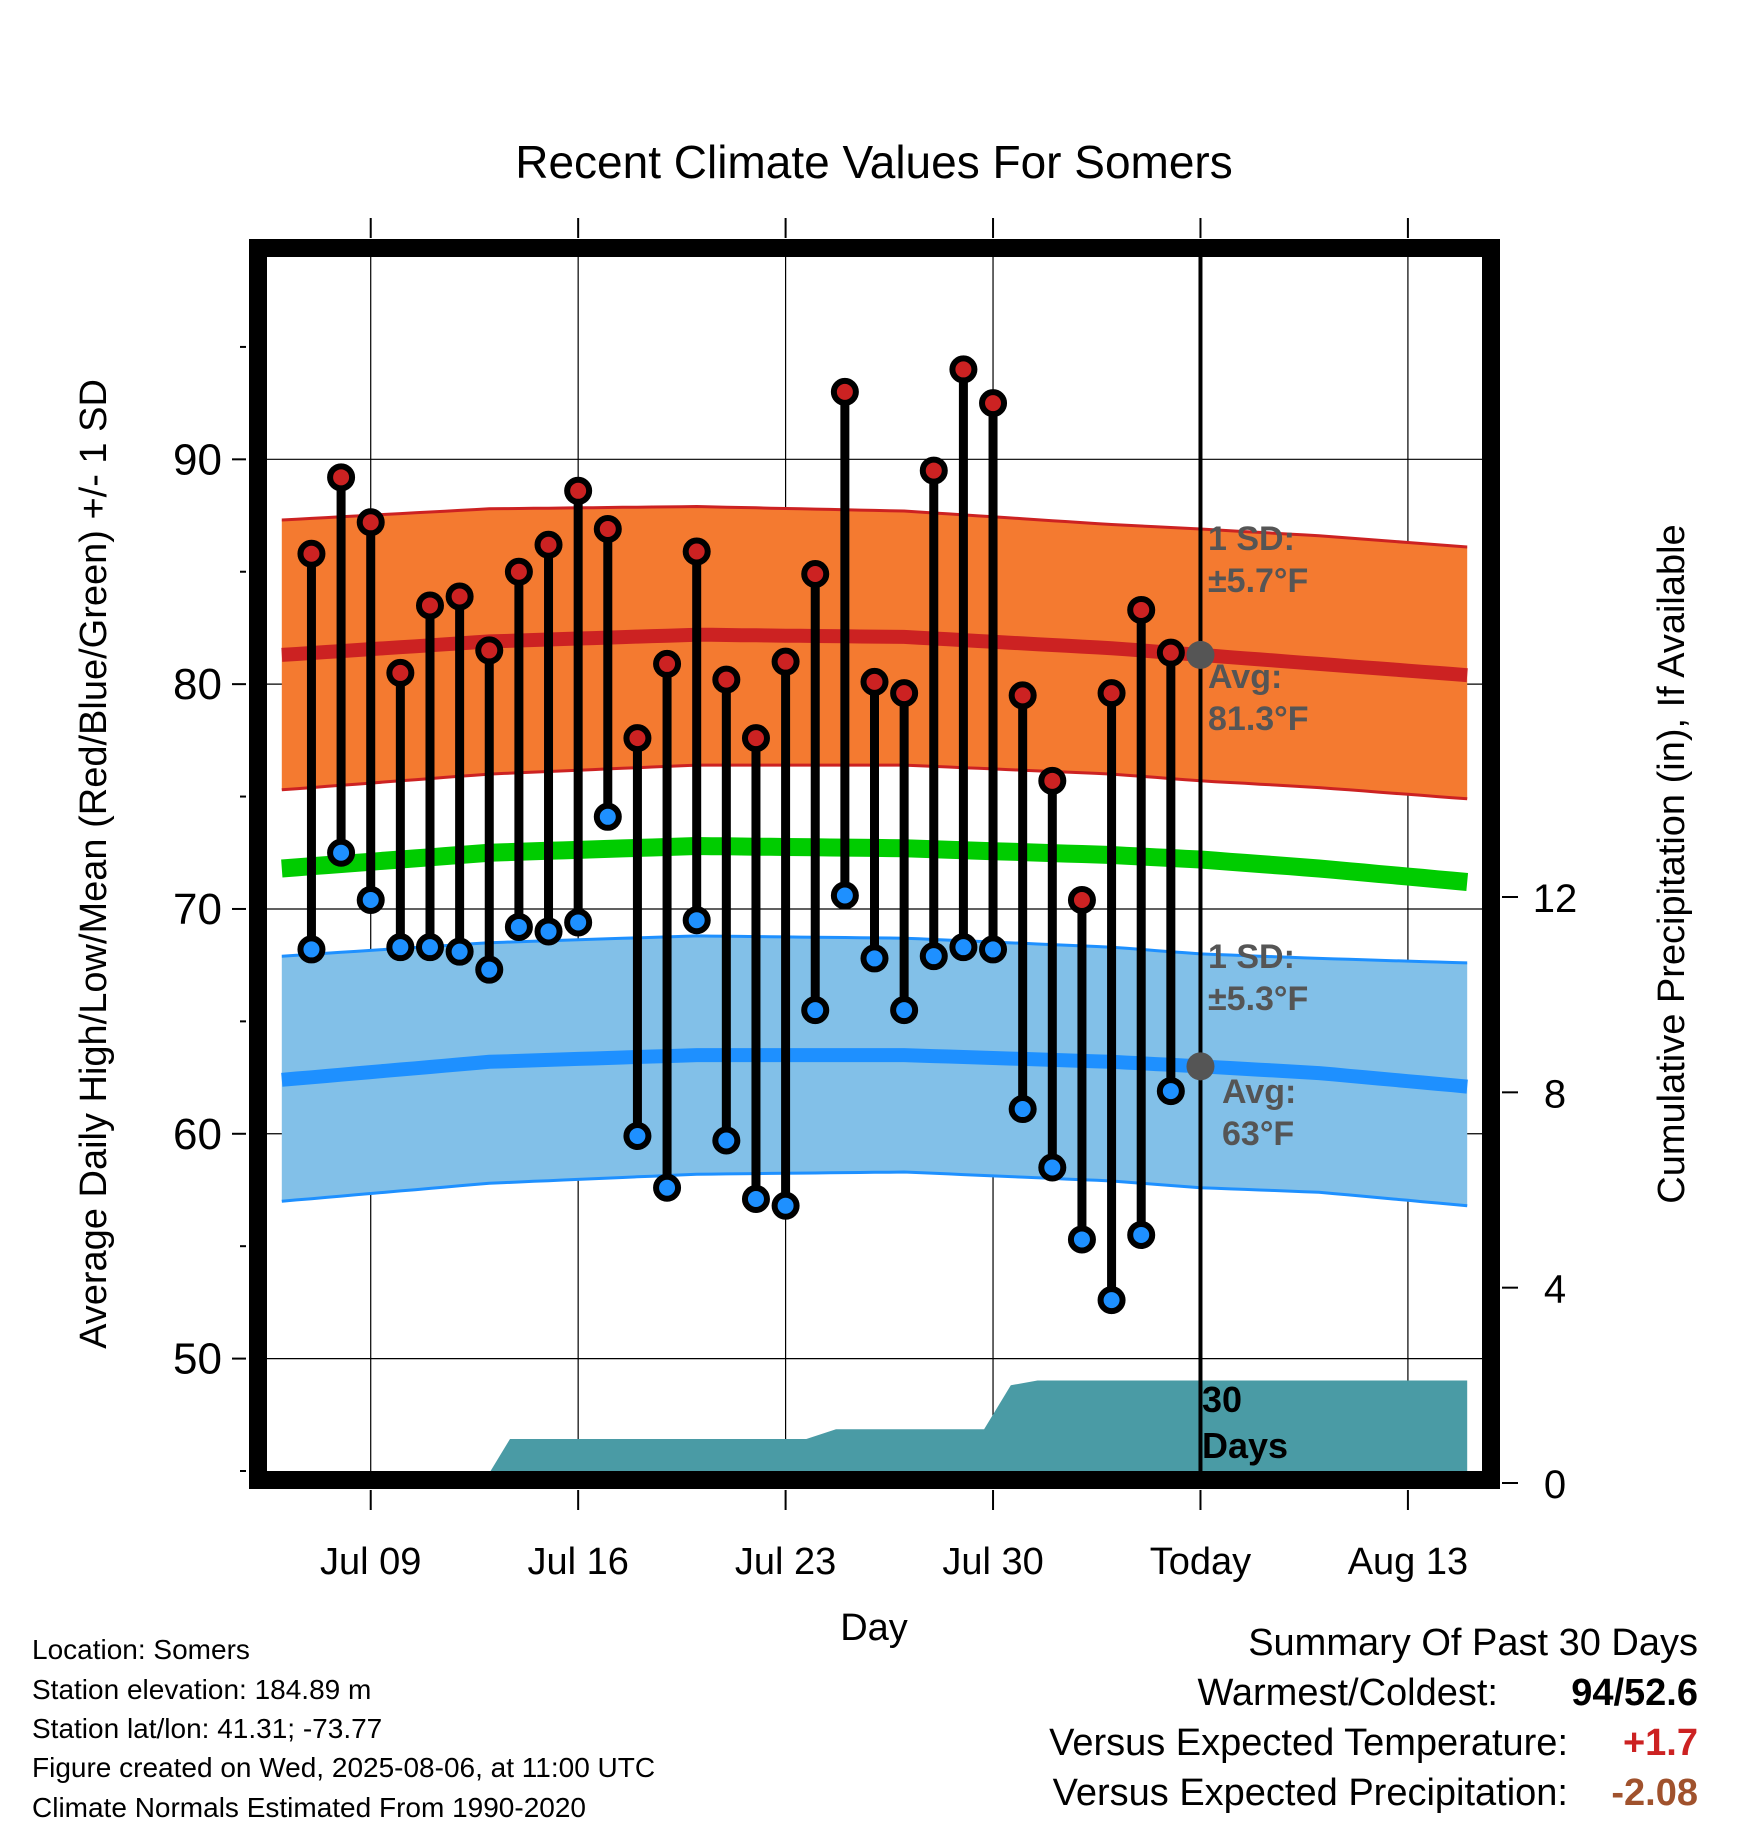  I want to click on x-tick-label: Jul 09, so click(370, 1562).